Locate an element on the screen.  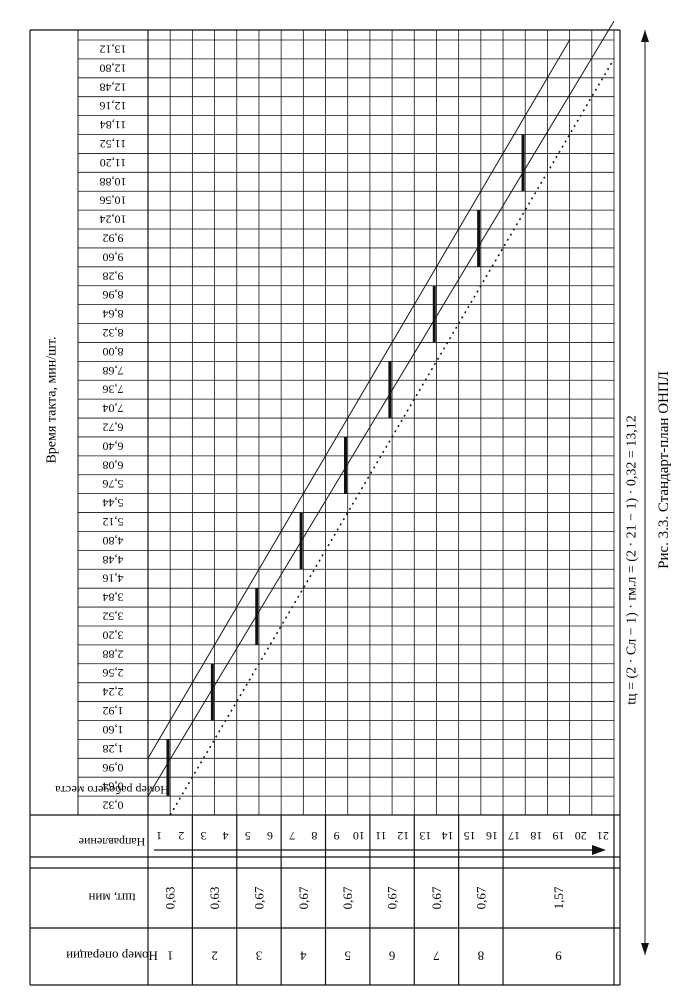
operation-number: 2 is located at coordinates (214, 956).